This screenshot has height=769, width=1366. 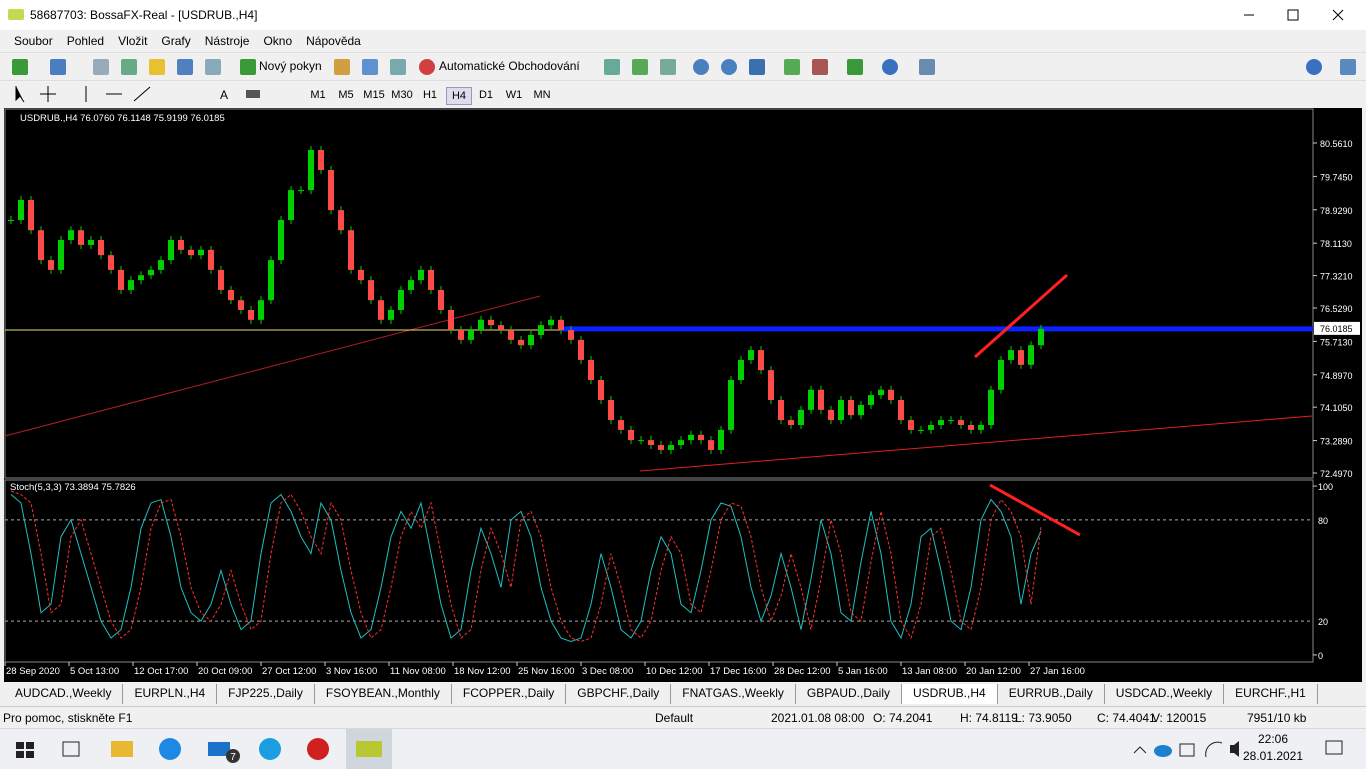 I want to click on notifications, so click(x=1334, y=747).